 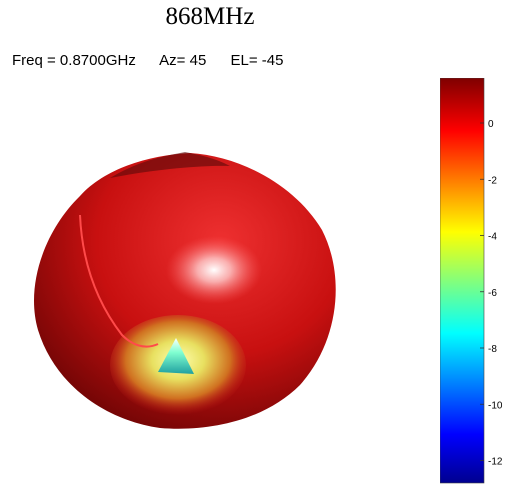 I want to click on frequency-readout: Freq = 0.8700GHz, so click(x=74, y=60).